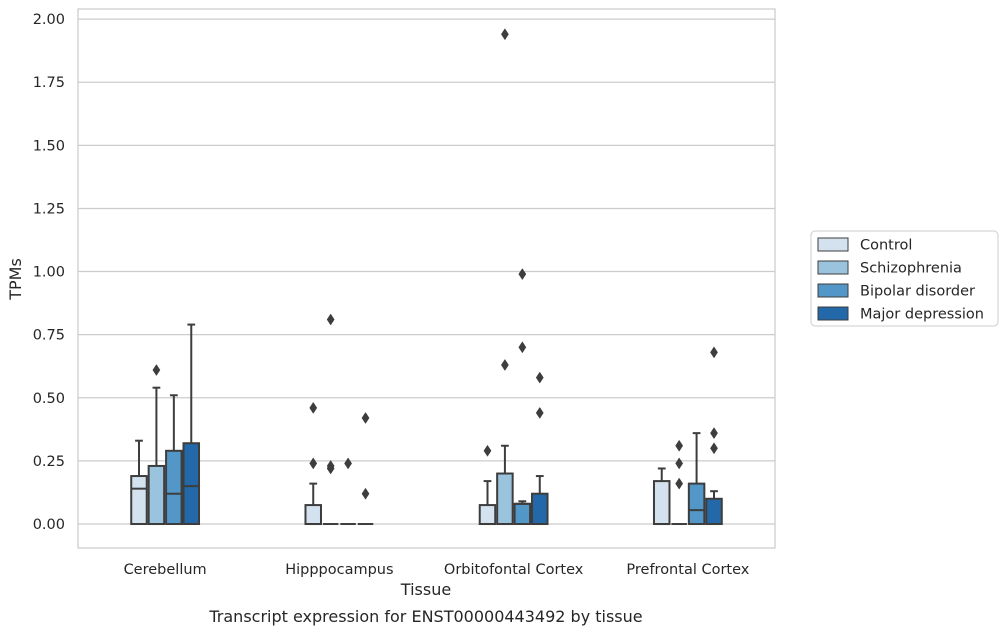 The width and height of the screenshot is (1007, 634). I want to click on y-tick-label: 0.75, so click(49, 336).